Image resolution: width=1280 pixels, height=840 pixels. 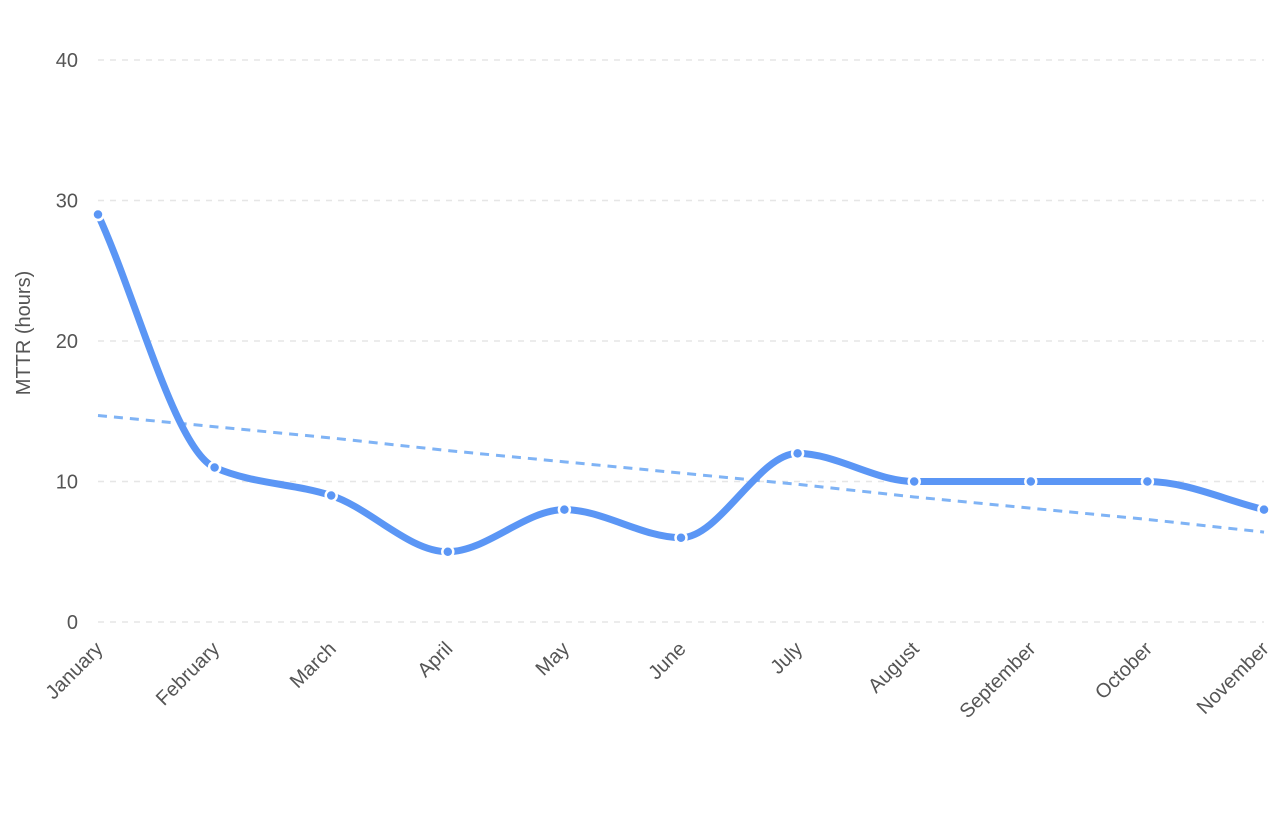 What do you see at coordinates (313, 665) in the screenshot?
I see `x-tick-label: March` at bounding box center [313, 665].